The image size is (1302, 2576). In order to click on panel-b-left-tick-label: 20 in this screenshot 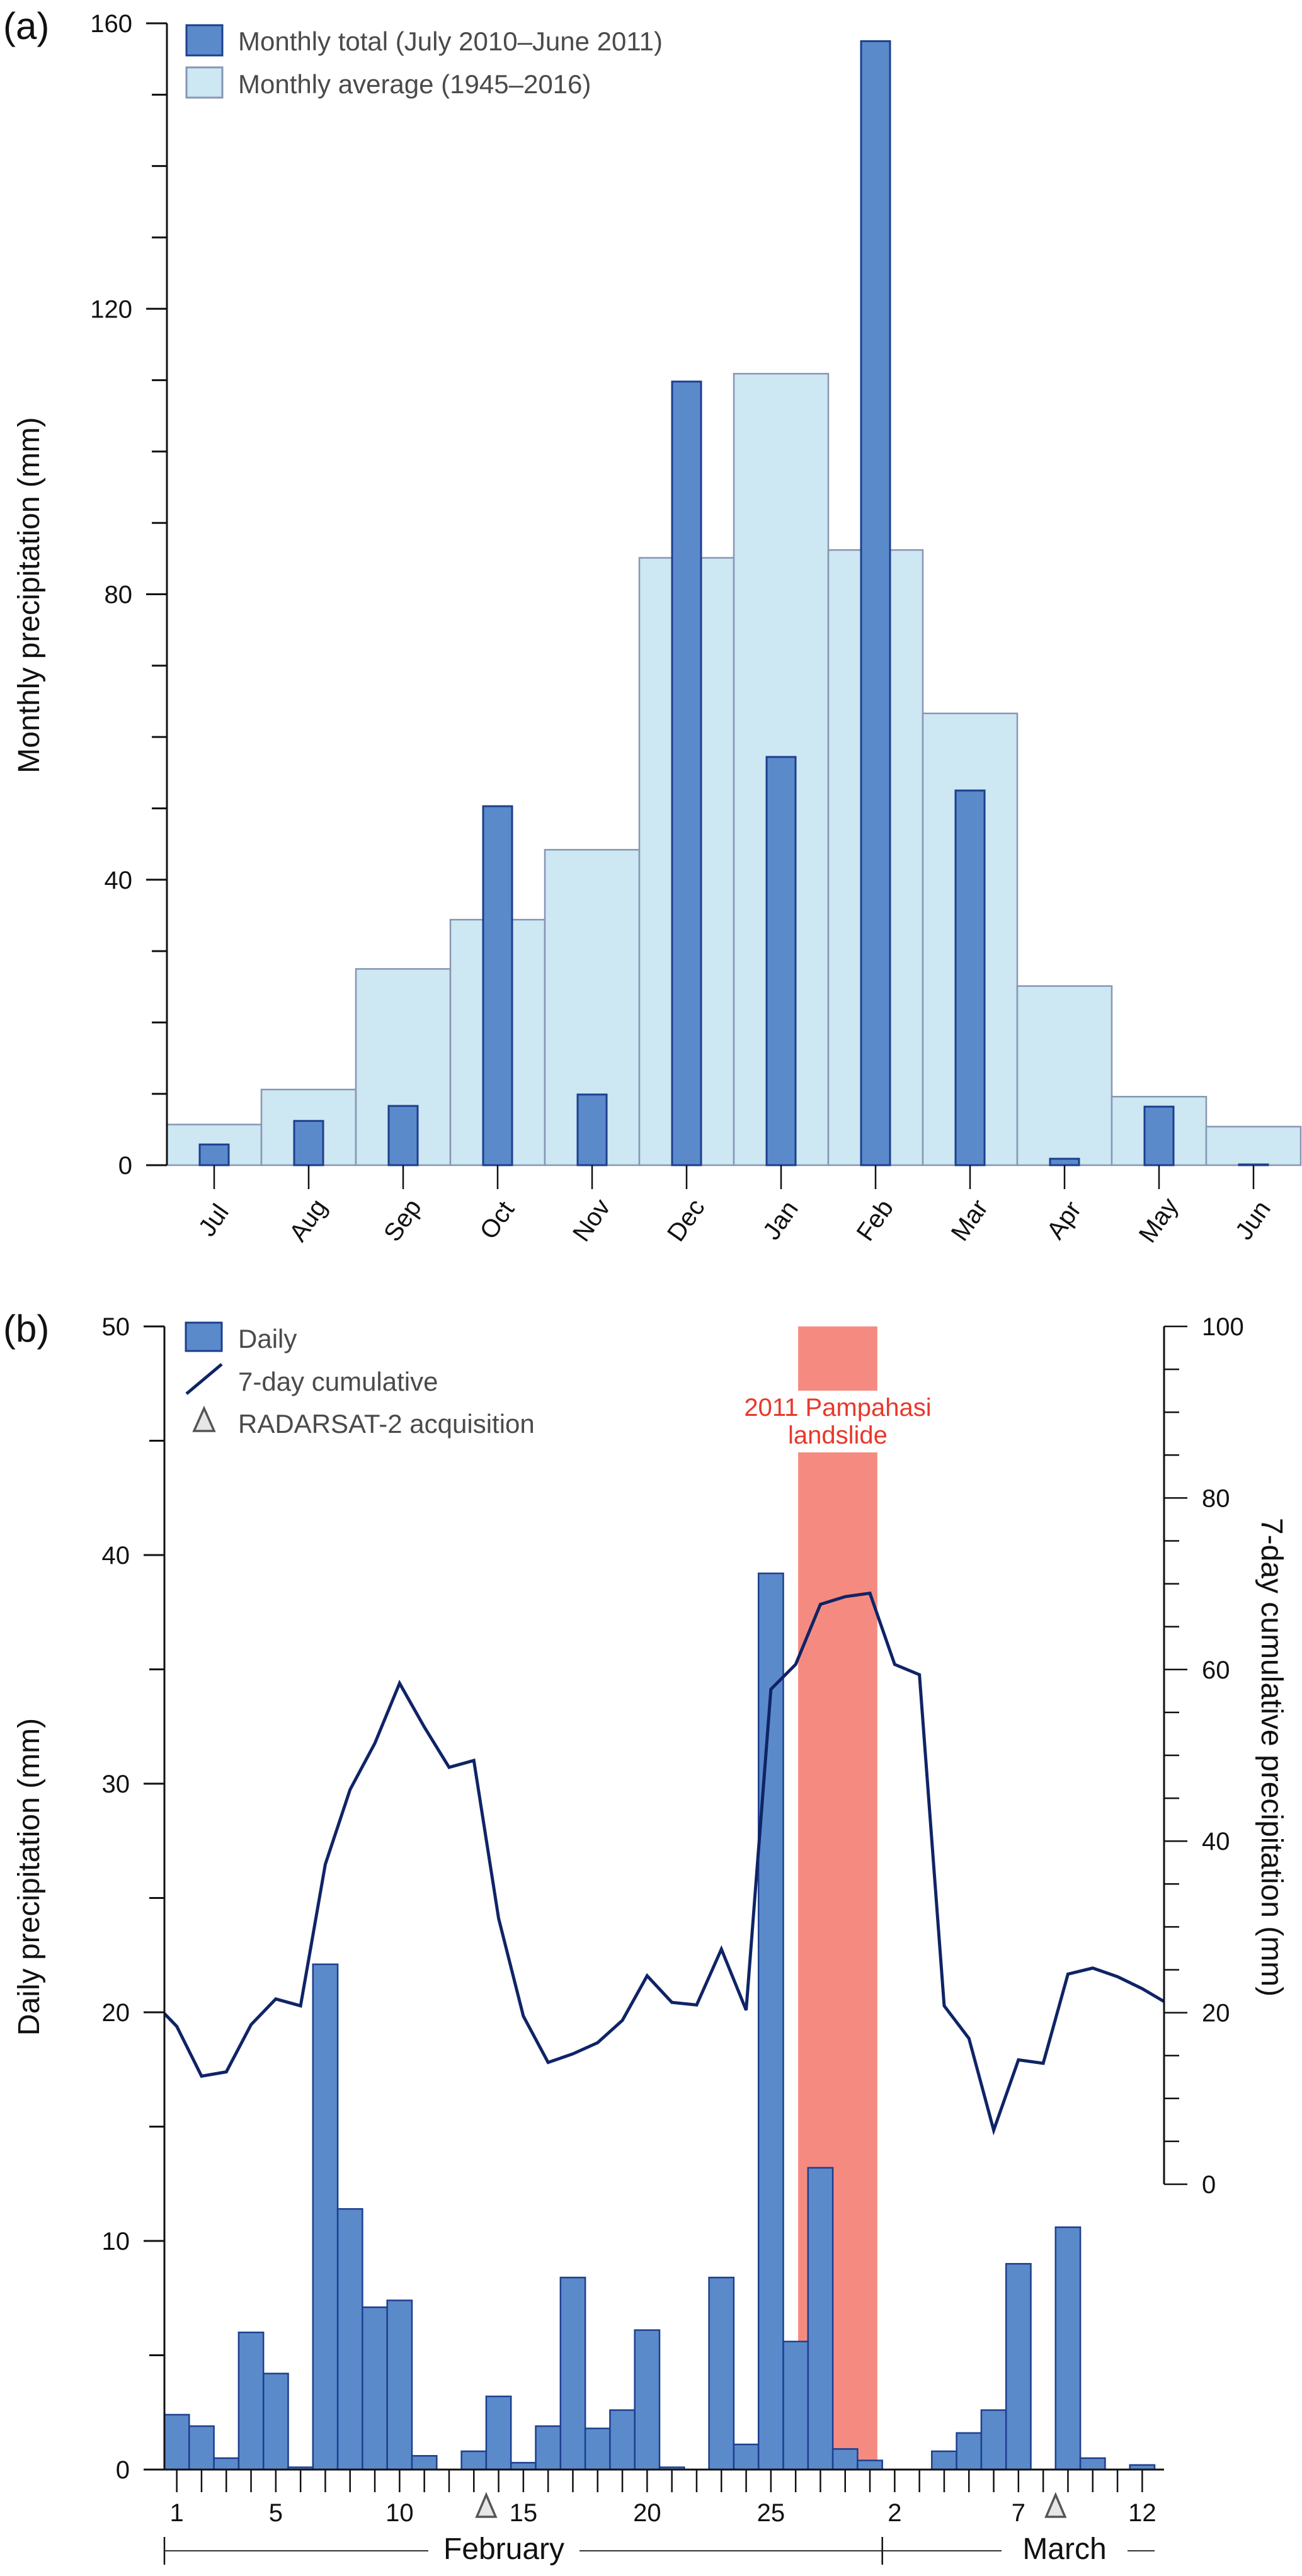, I will do `click(116, 2013)`.